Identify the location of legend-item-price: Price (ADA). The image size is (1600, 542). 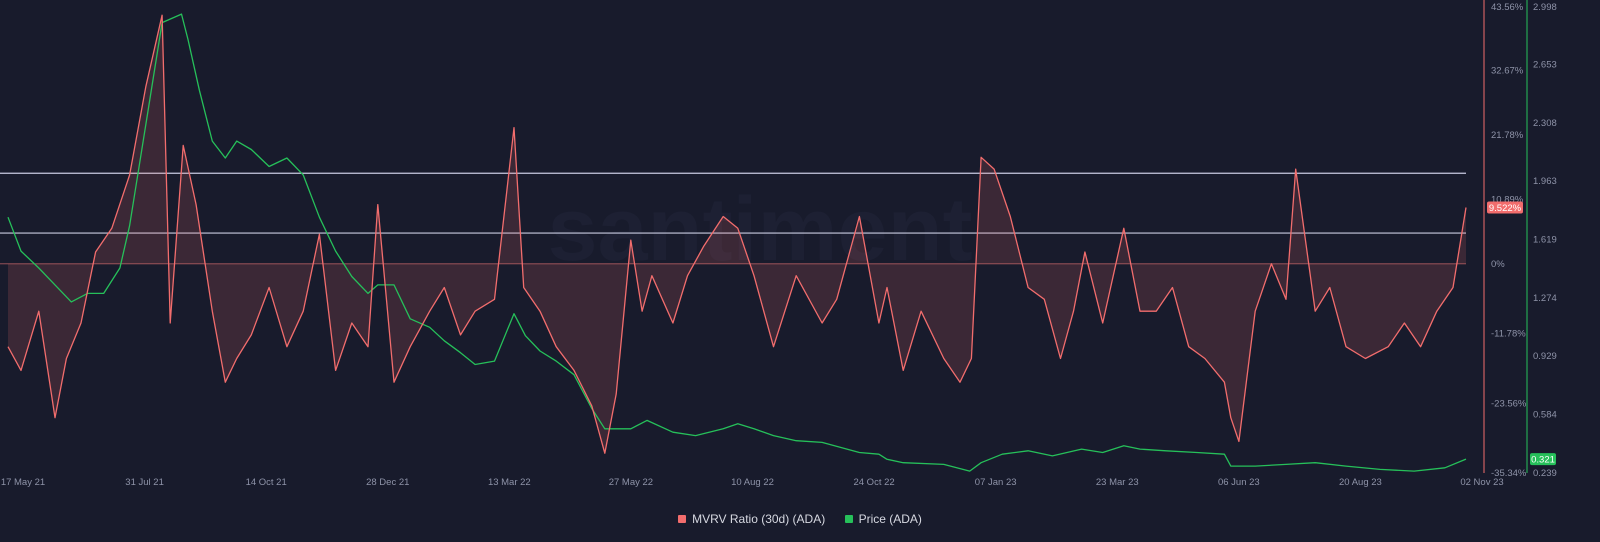
(883, 519).